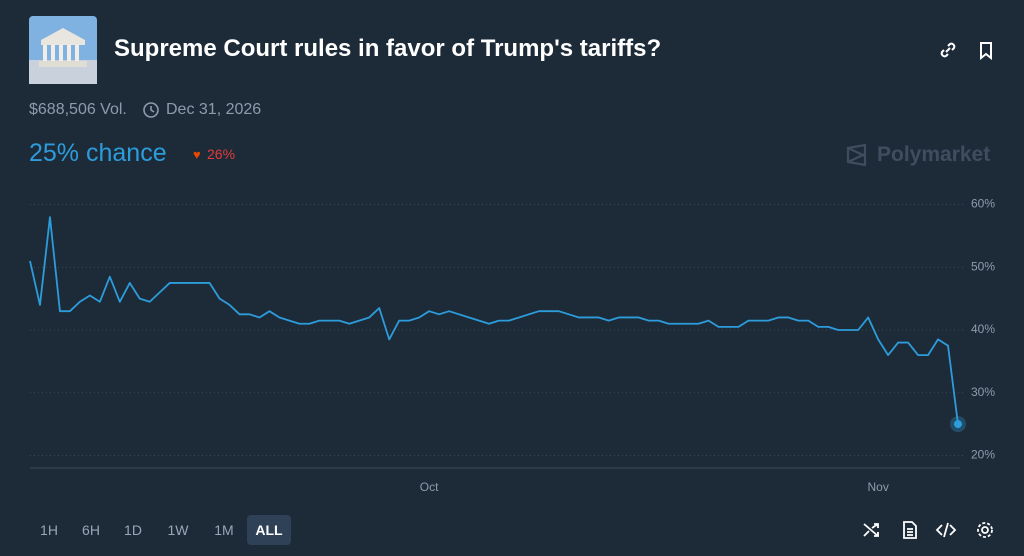 The width and height of the screenshot is (1024, 556). Describe the element at coordinates (91, 530) in the screenshot. I see `range-button: 6H` at that location.